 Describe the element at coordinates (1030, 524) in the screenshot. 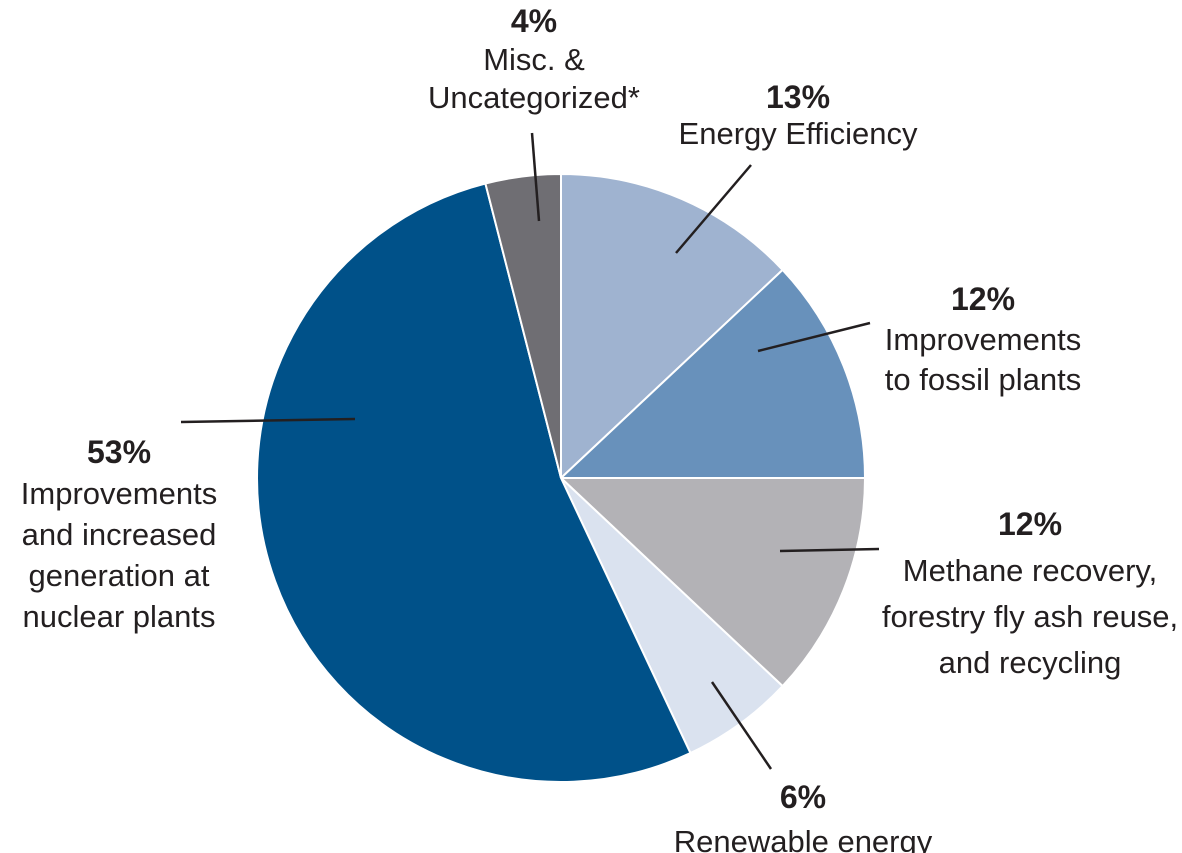

I see `slice-percent-label-3: 12%` at that location.